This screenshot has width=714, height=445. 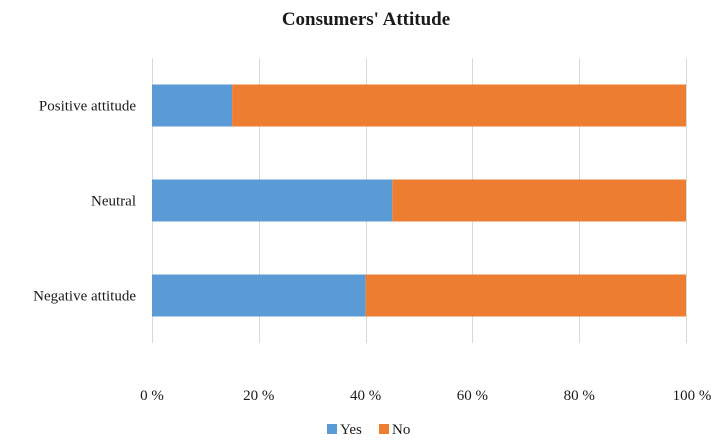 What do you see at coordinates (84, 297) in the screenshot?
I see `category-label: Negative attitude` at bounding box center [84, 297].